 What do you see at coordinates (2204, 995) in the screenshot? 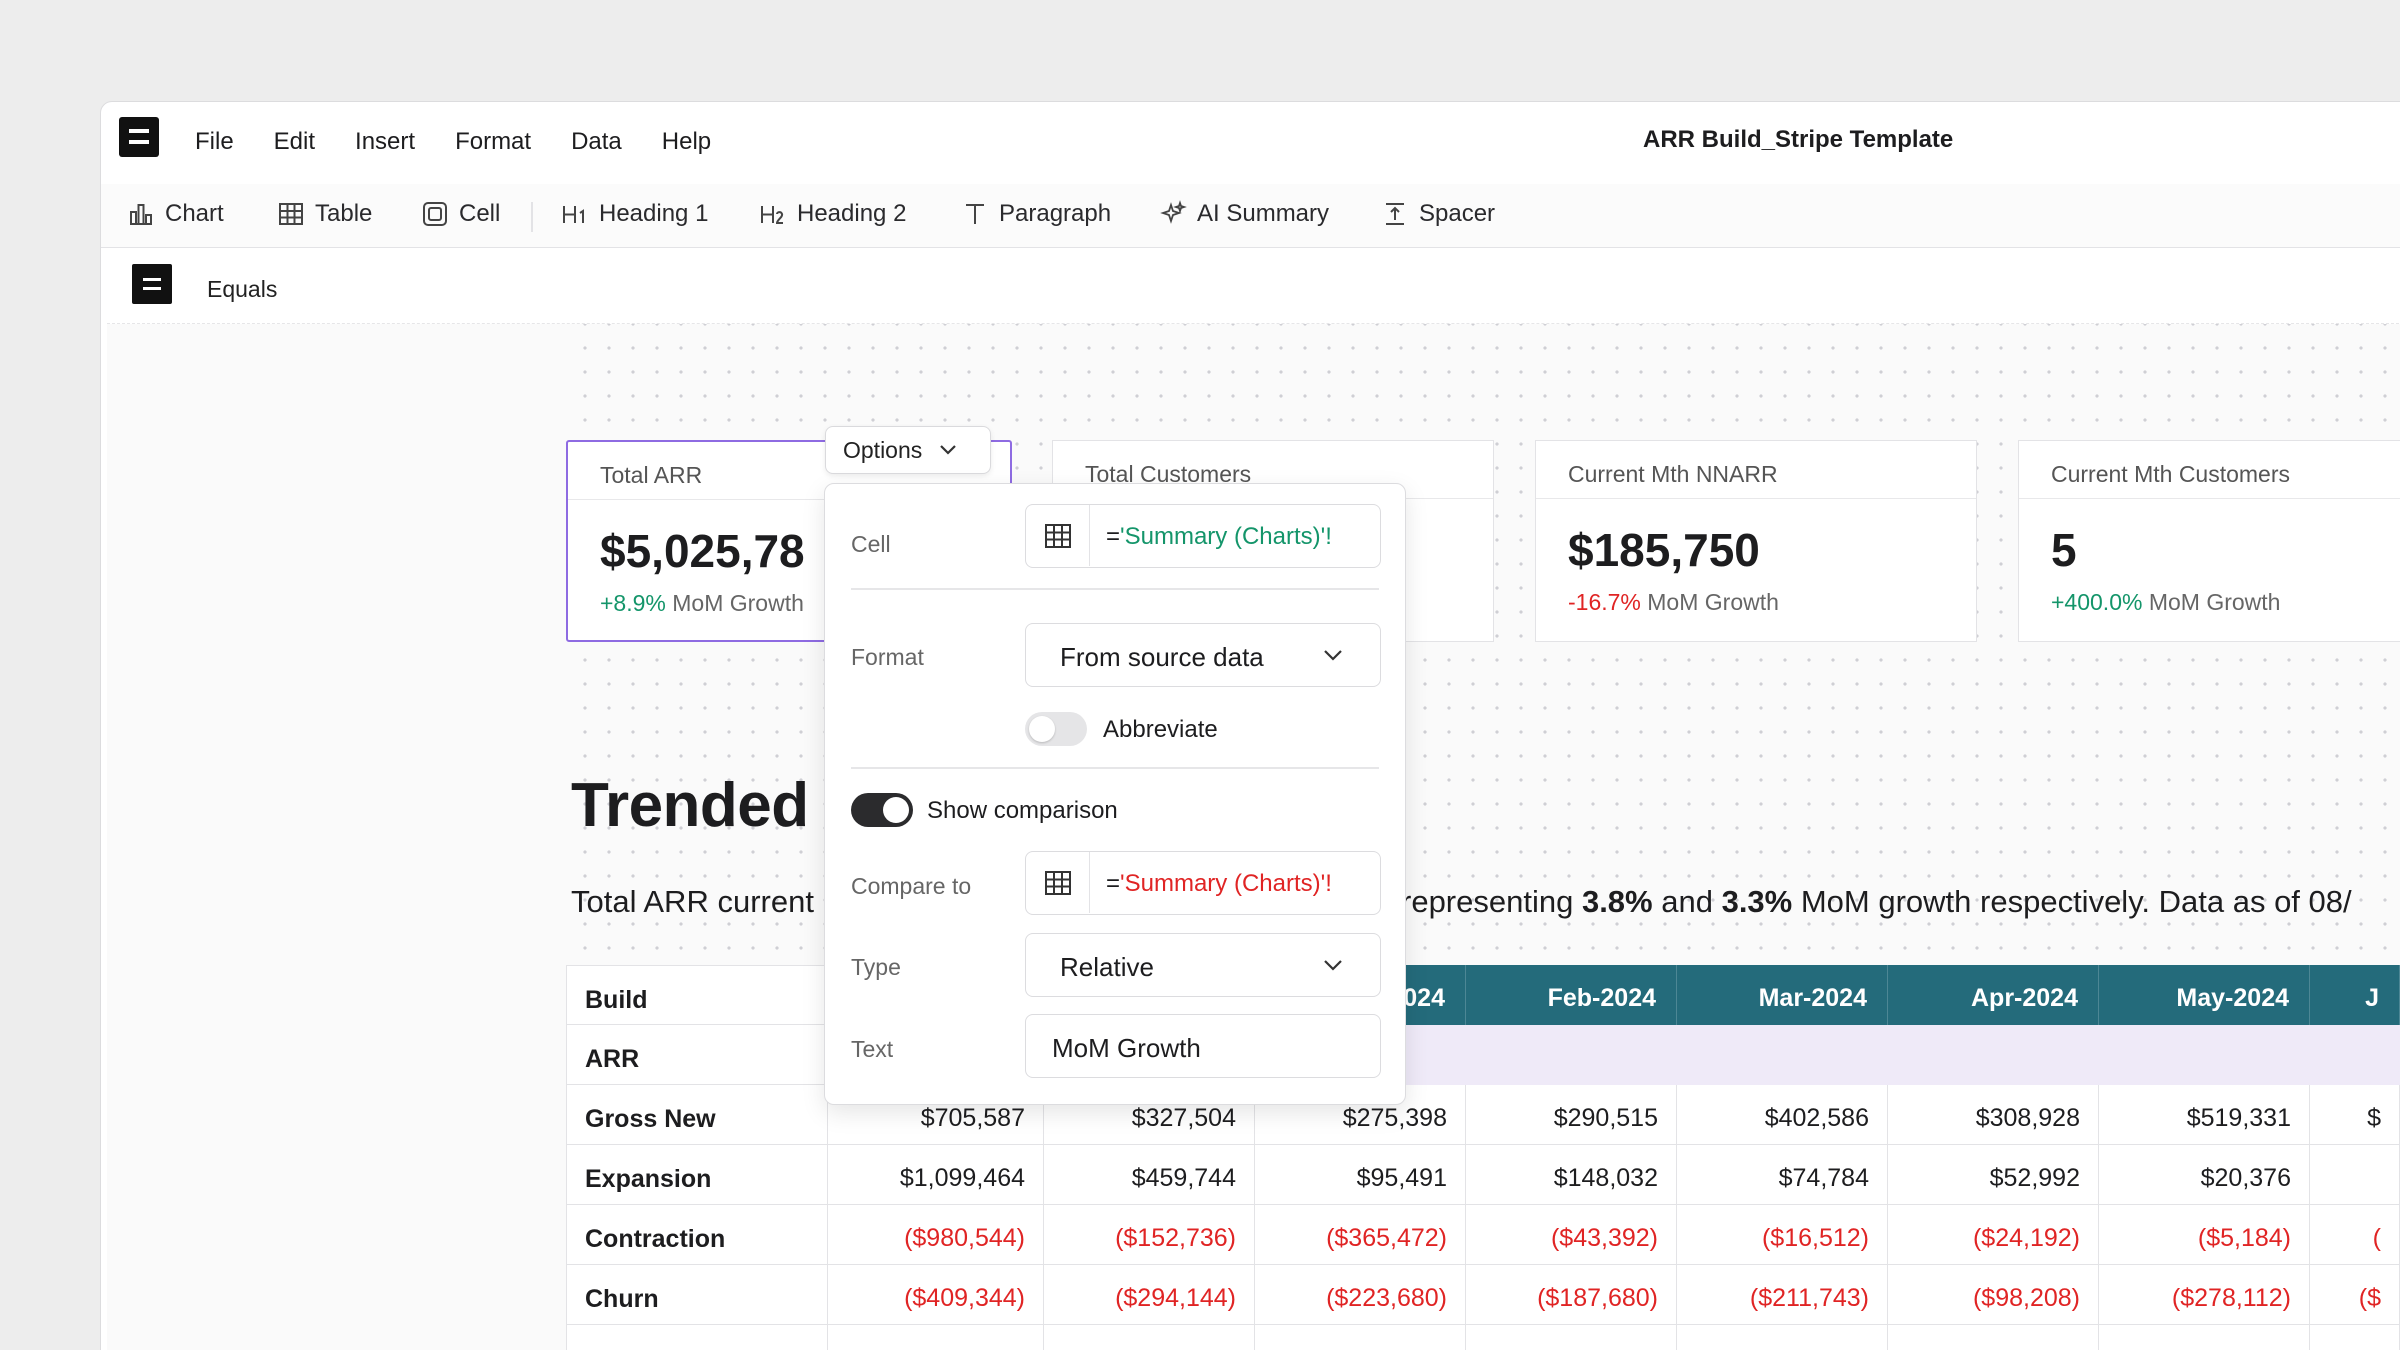
I see `column-header: May-2024` at bounding box center [2204, 995].